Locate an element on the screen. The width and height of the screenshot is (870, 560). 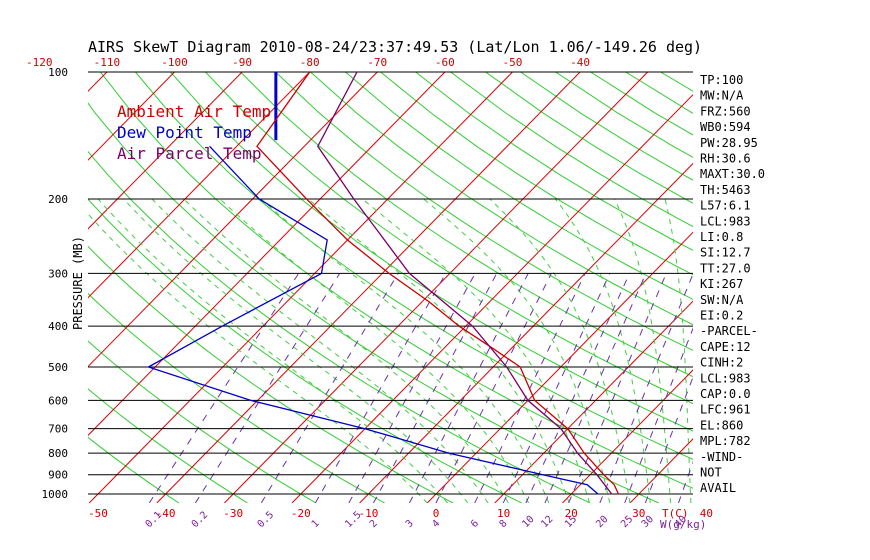
top-temp-tick-label: -90 is located at coordinates (242, 62).